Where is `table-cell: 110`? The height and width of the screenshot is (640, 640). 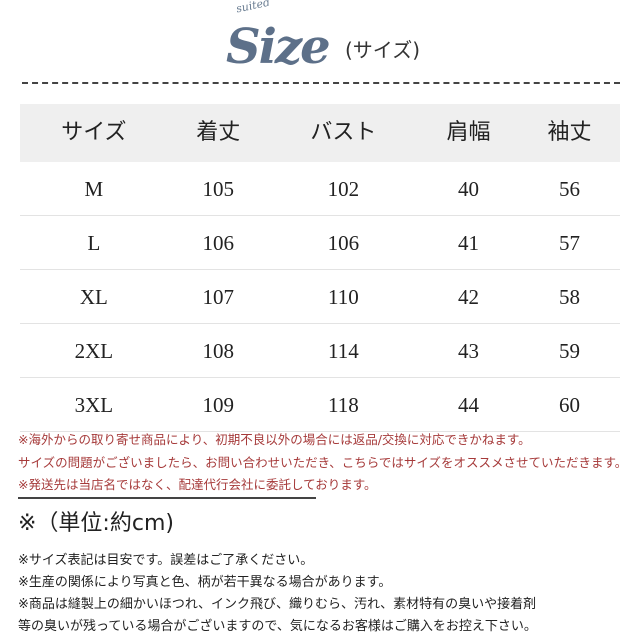 table-cell: 110 is located at coordinates (343, 296).